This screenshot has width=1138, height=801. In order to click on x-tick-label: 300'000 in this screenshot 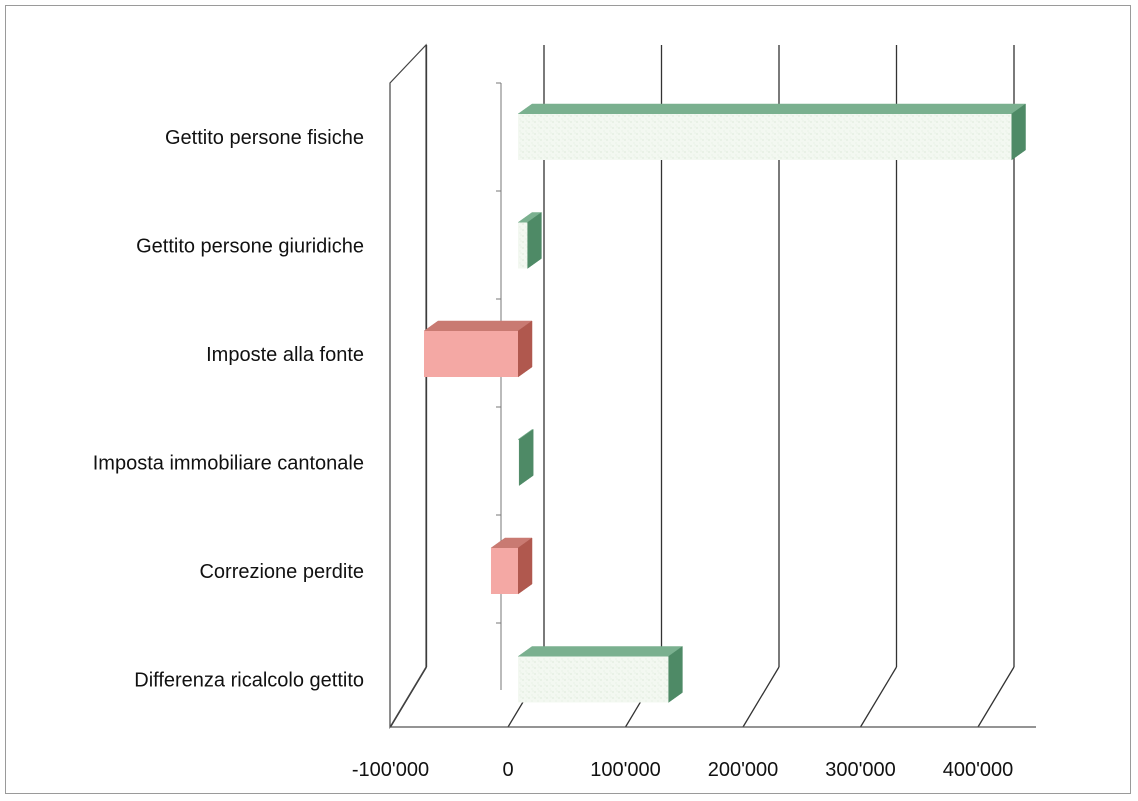, I will do `click(860, 770)`.